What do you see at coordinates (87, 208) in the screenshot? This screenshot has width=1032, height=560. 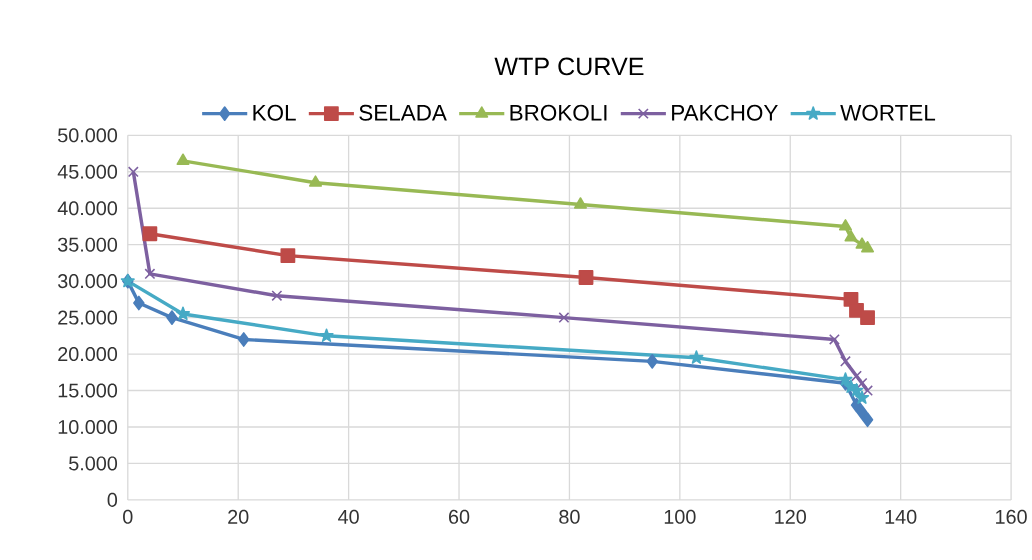 I see `y-tick-label: 40.000` at bounding box center [87, 208].